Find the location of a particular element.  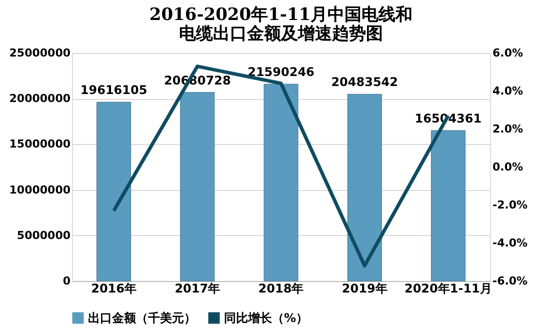

data-label: 20483542 is located at coordinates (364, 82).